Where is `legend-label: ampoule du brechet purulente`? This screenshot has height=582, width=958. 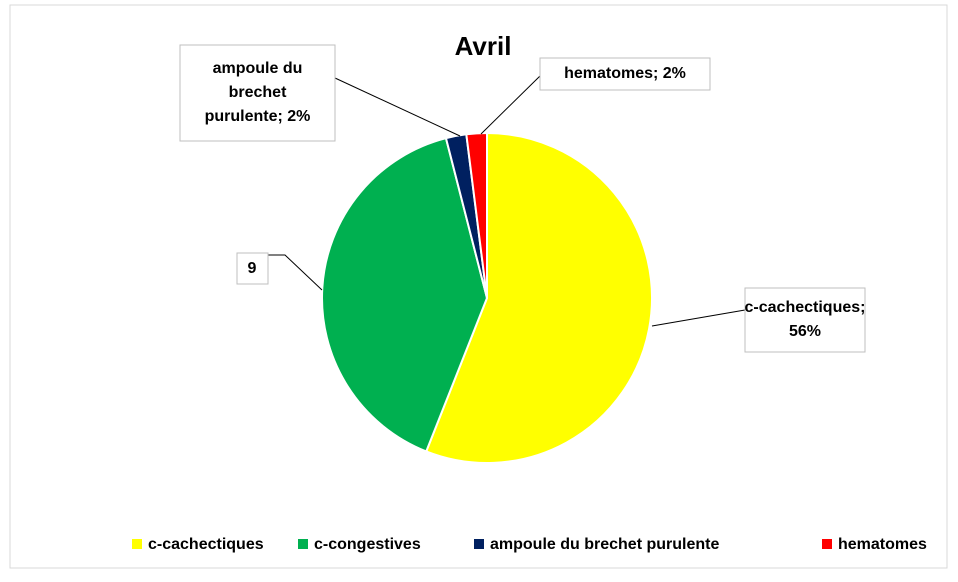
legend-label: ampoule du brechet purulente is located at coordinates (604, 544).